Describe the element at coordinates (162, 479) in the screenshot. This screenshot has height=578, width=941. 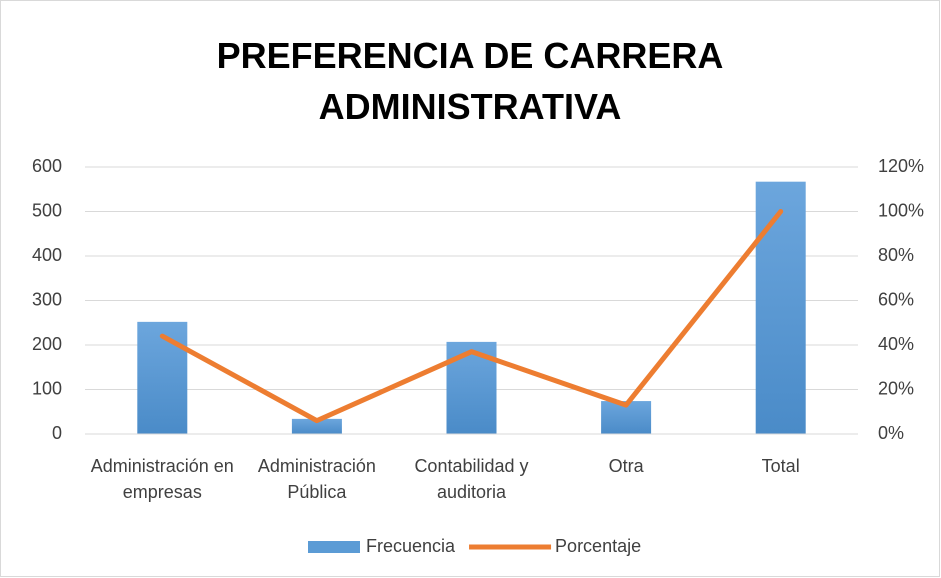
I see `x-tick-label: Administración en empresas` at that location.